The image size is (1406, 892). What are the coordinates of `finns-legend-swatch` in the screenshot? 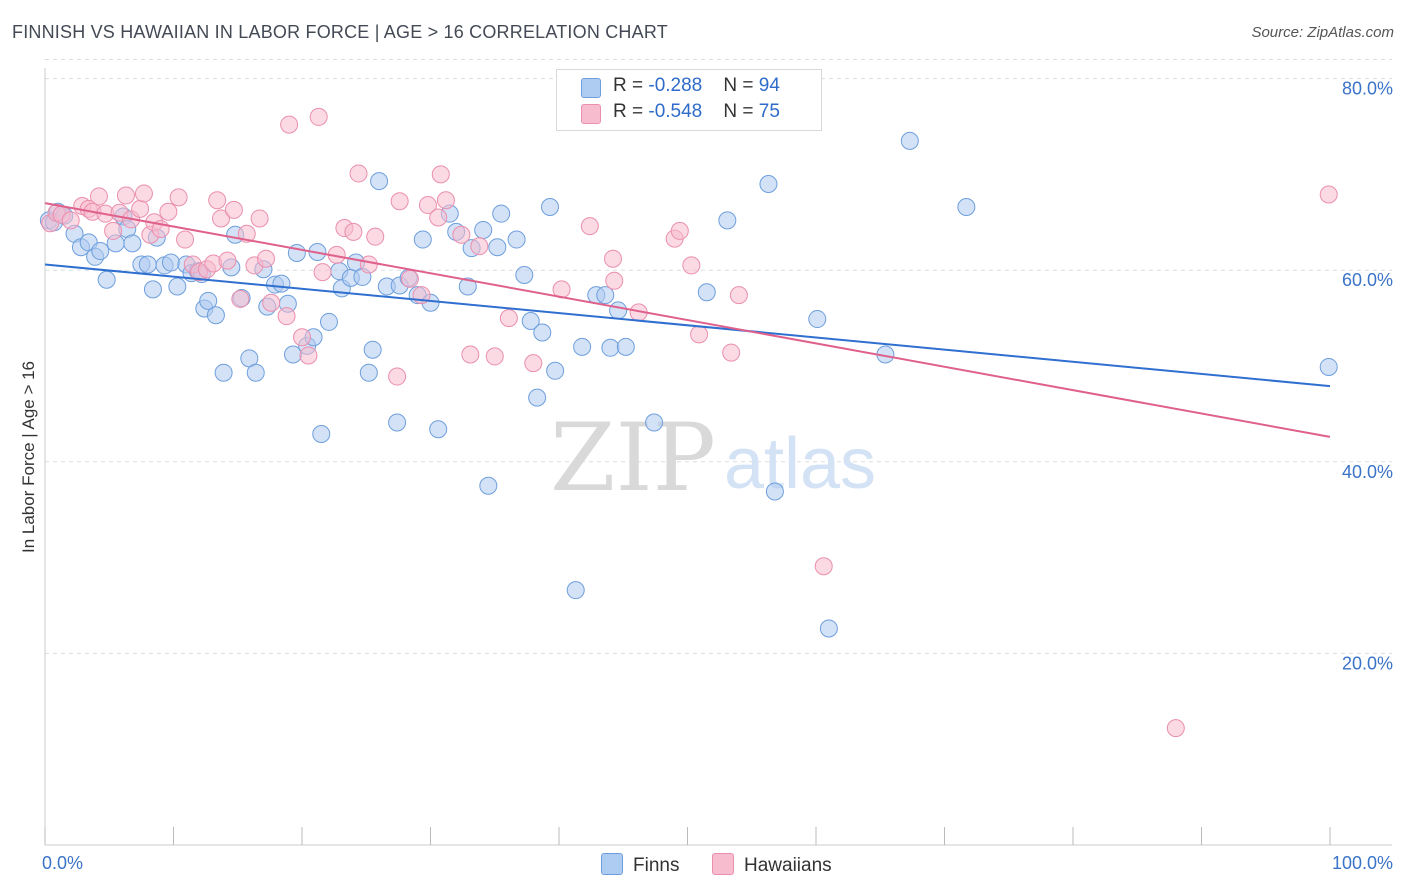 It's located at (612, 864).